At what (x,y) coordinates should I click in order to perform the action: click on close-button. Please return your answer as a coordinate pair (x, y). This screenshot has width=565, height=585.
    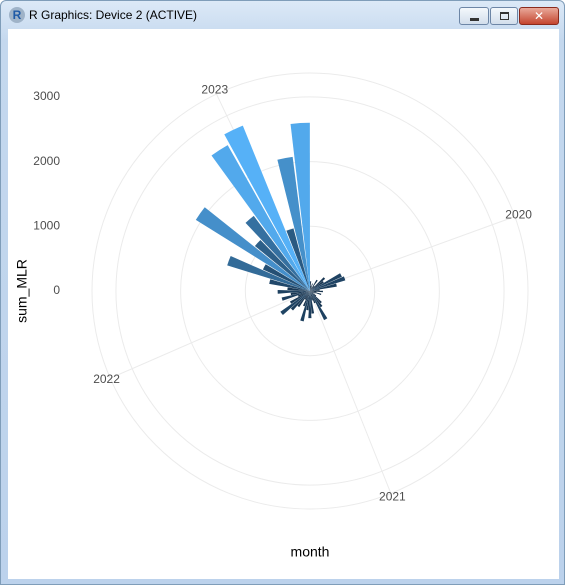
    Looking at the image, I should click on (539, 16).